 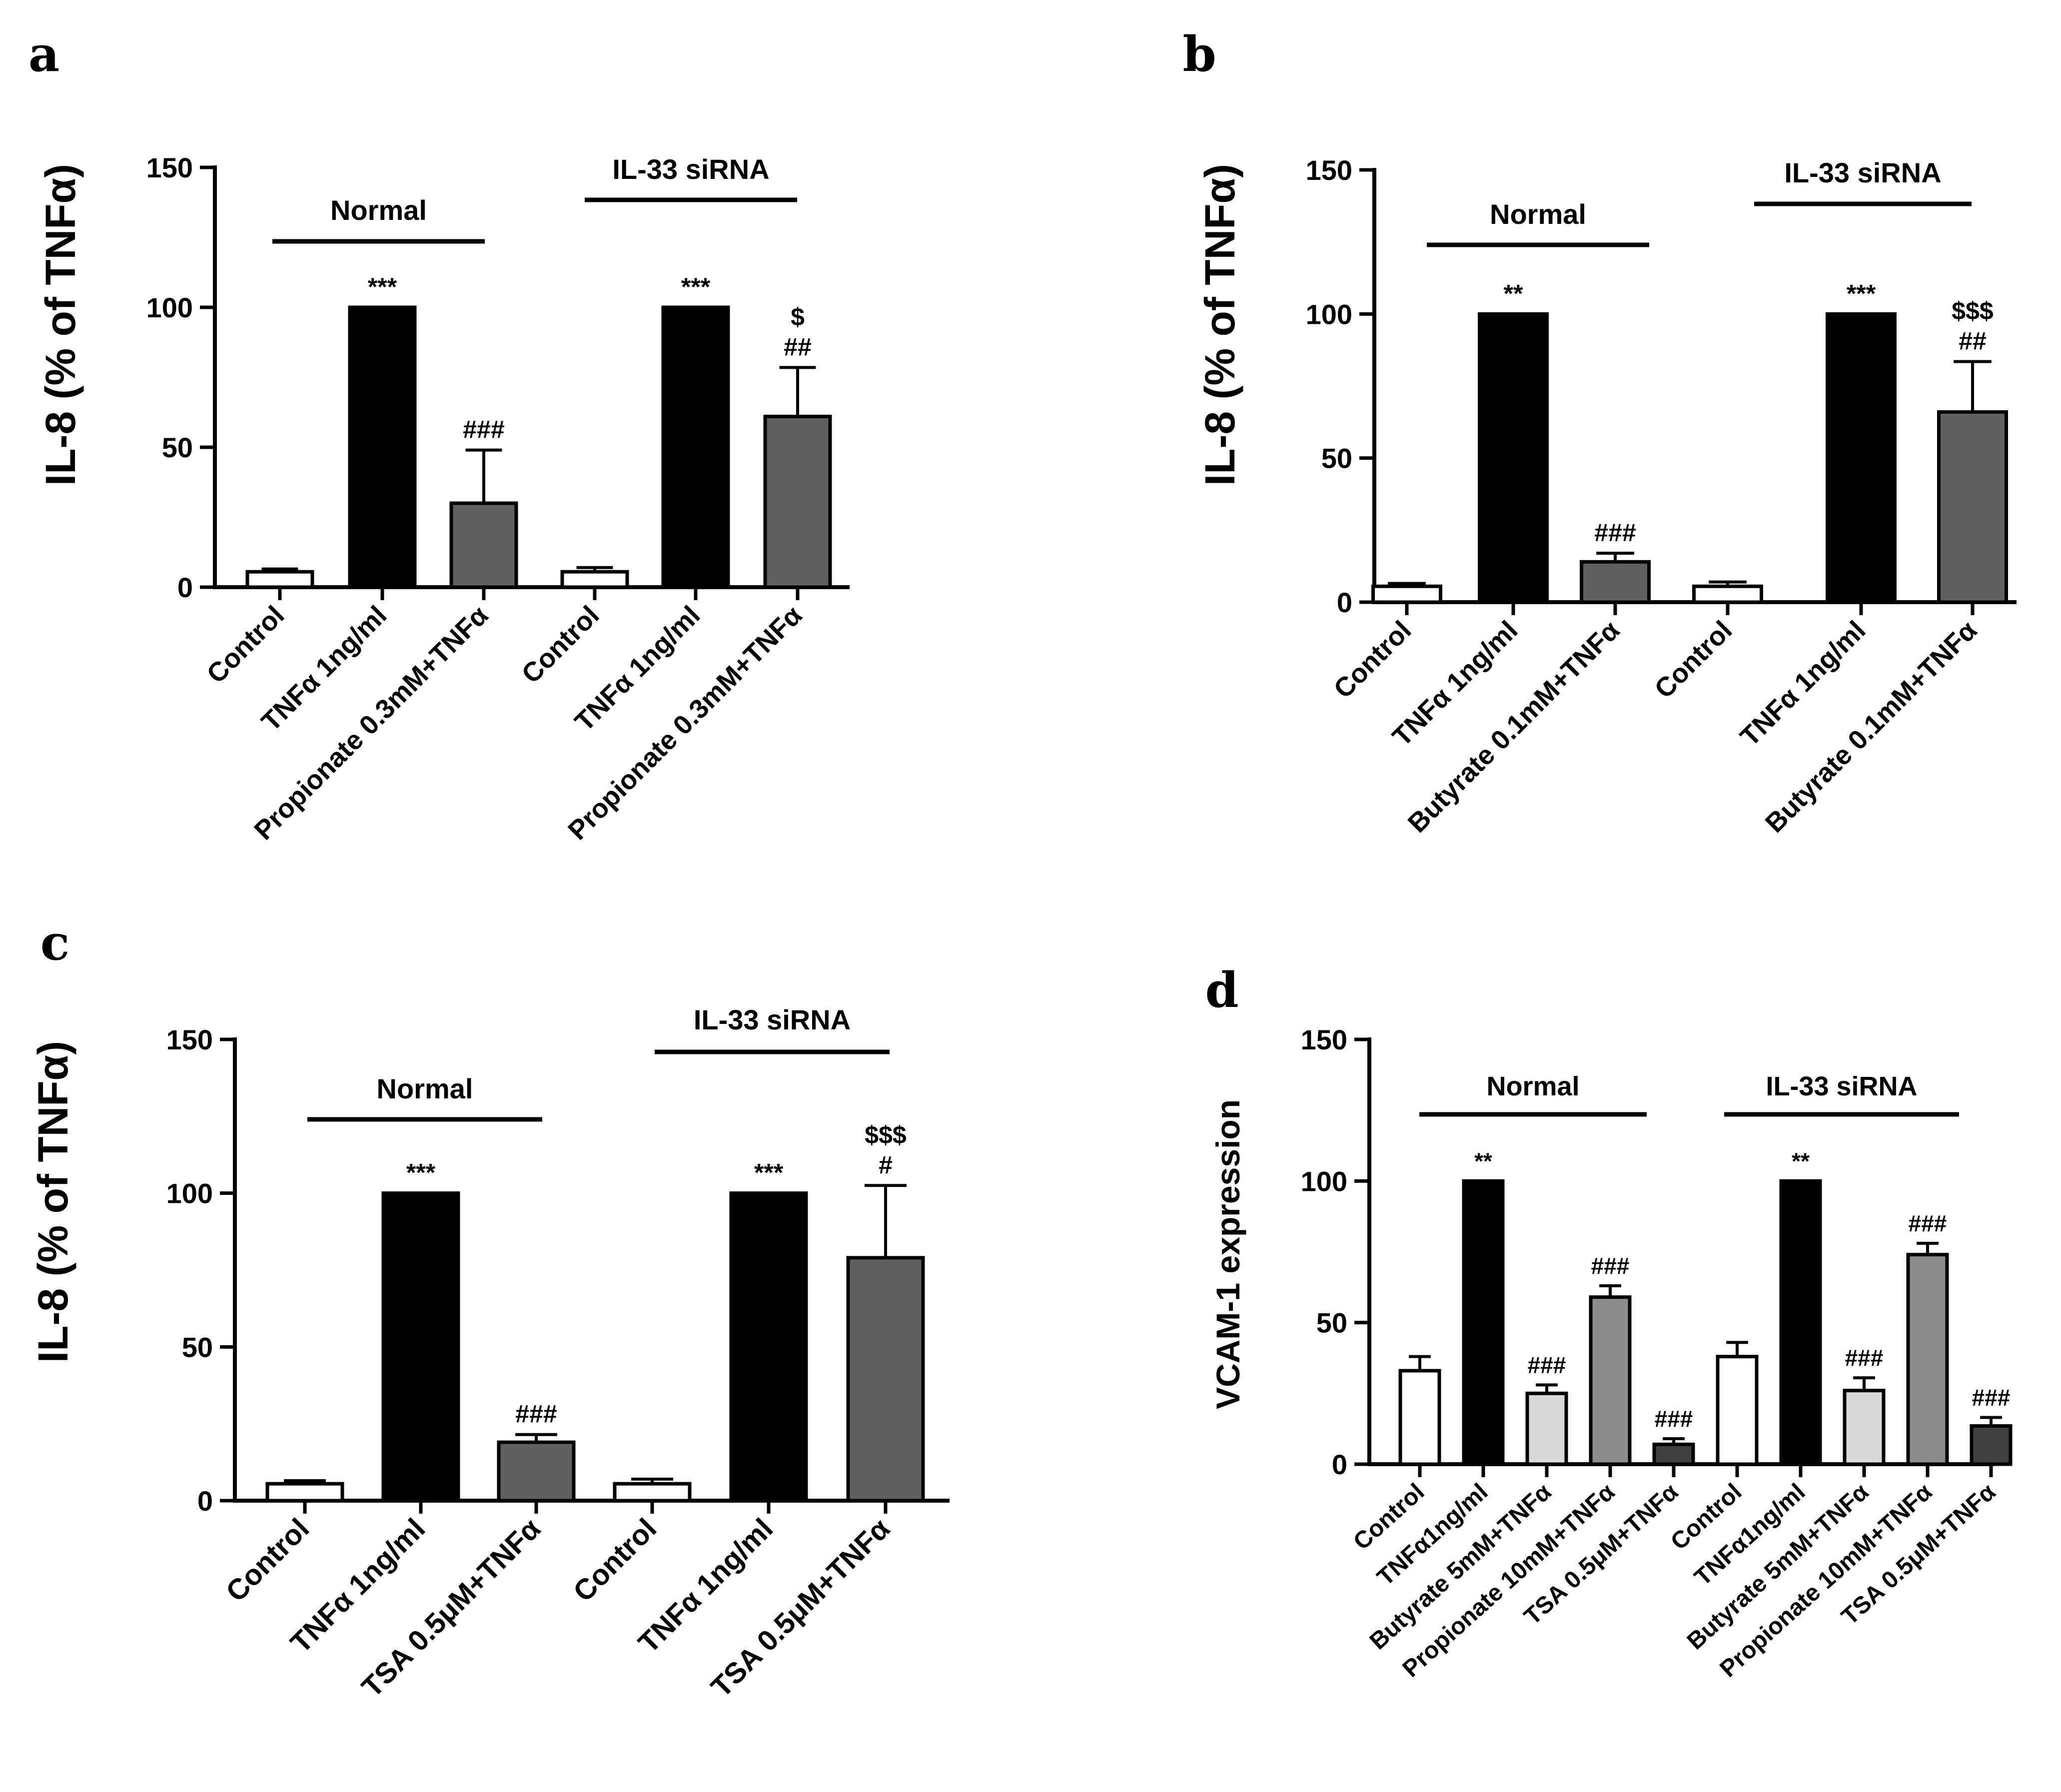 What do you see at coordinates (1199, 54) in the screenshot?
I see `panel-letter: b` at bounding box center [1199, 54].